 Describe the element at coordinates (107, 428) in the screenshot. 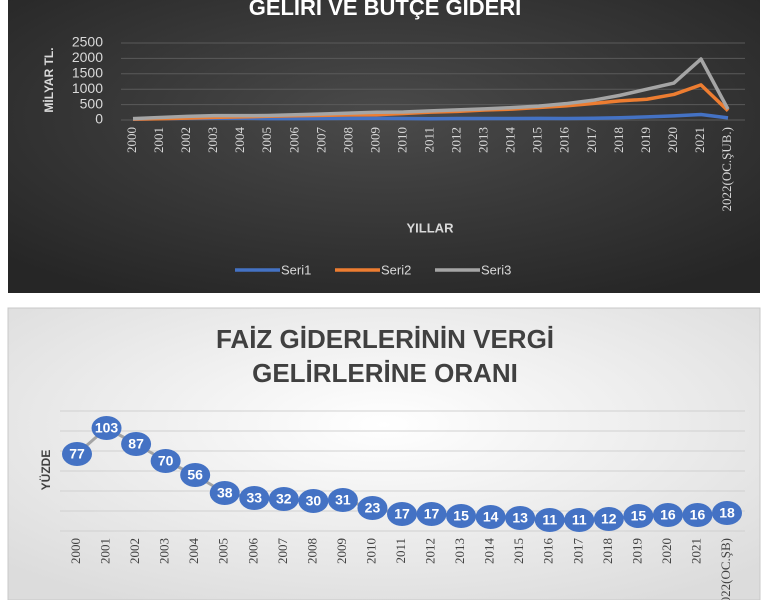

I see `data-label: 103` at that location.